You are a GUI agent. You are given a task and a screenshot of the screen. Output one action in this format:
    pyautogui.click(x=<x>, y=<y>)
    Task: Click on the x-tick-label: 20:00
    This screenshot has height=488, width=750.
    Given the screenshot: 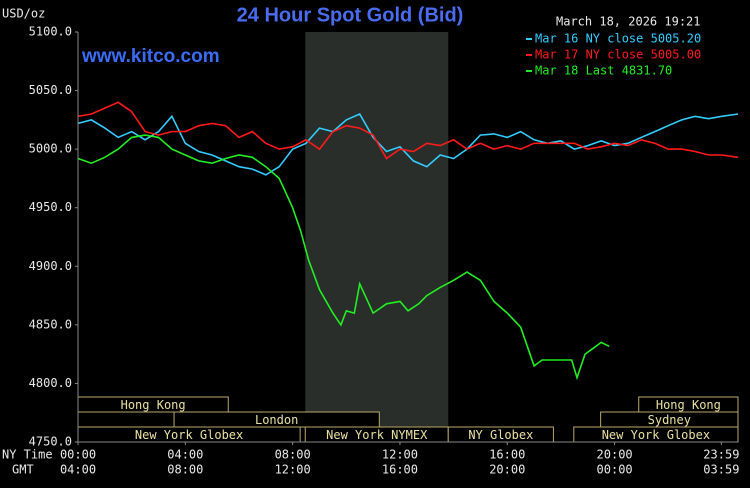 What is the action you would take?
    pyautogui.click(x=615, y=455)
    